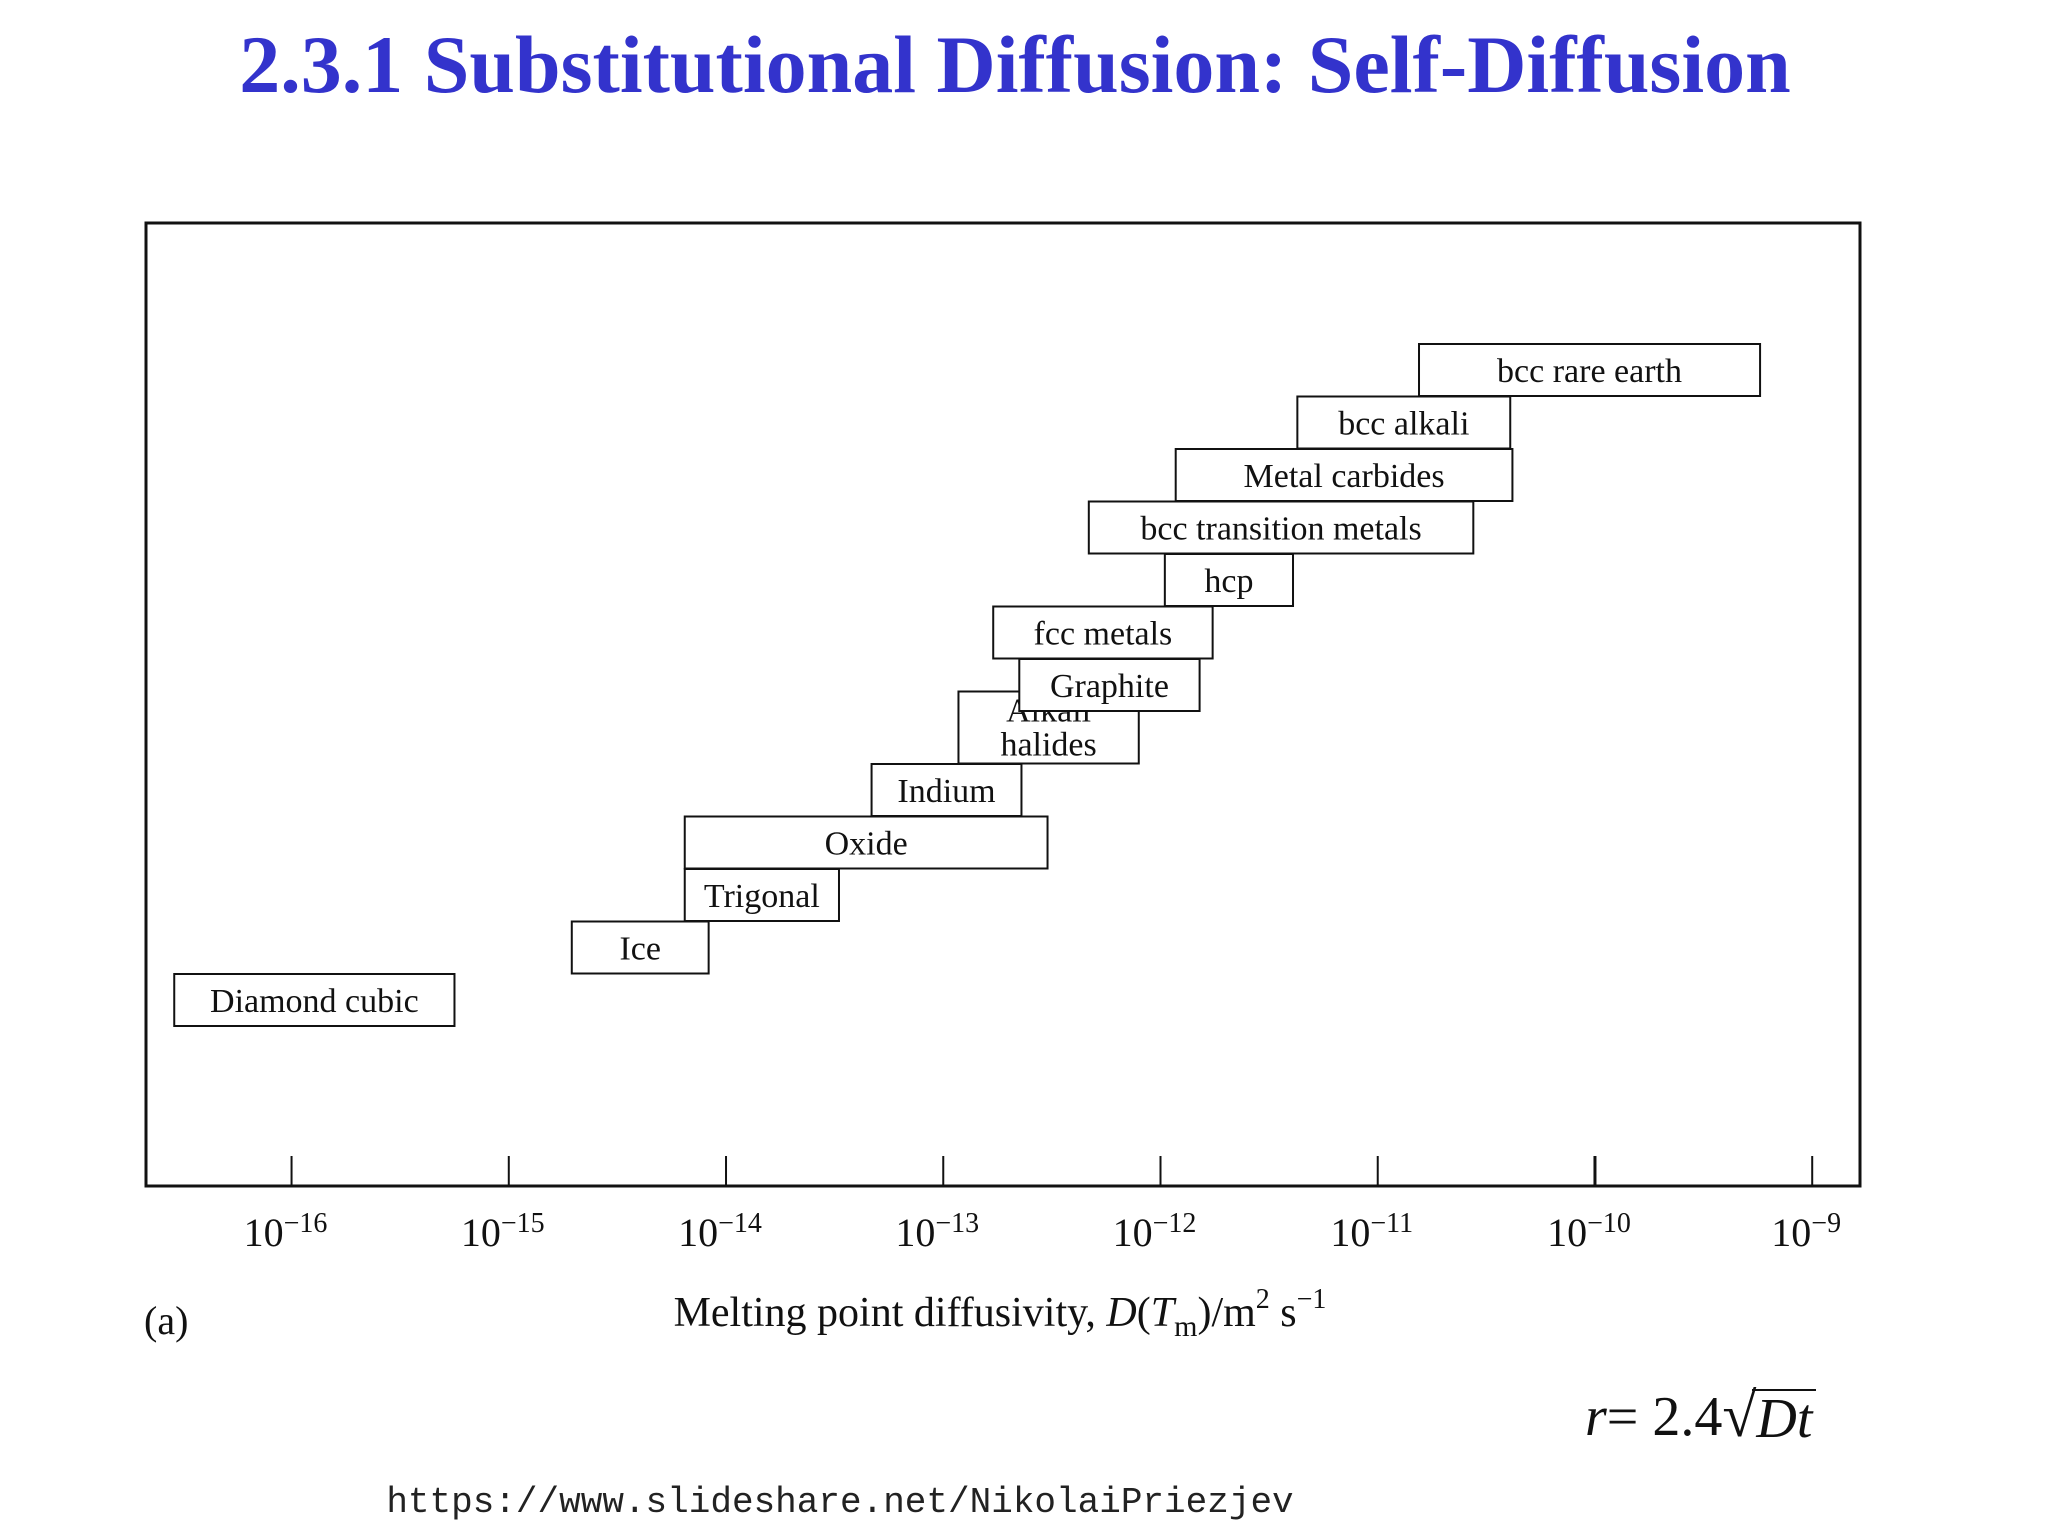 Image resolution: width=2048 pixels, height=1536 pixels. I want to click on range-label: Oxide, so click(866, 844).